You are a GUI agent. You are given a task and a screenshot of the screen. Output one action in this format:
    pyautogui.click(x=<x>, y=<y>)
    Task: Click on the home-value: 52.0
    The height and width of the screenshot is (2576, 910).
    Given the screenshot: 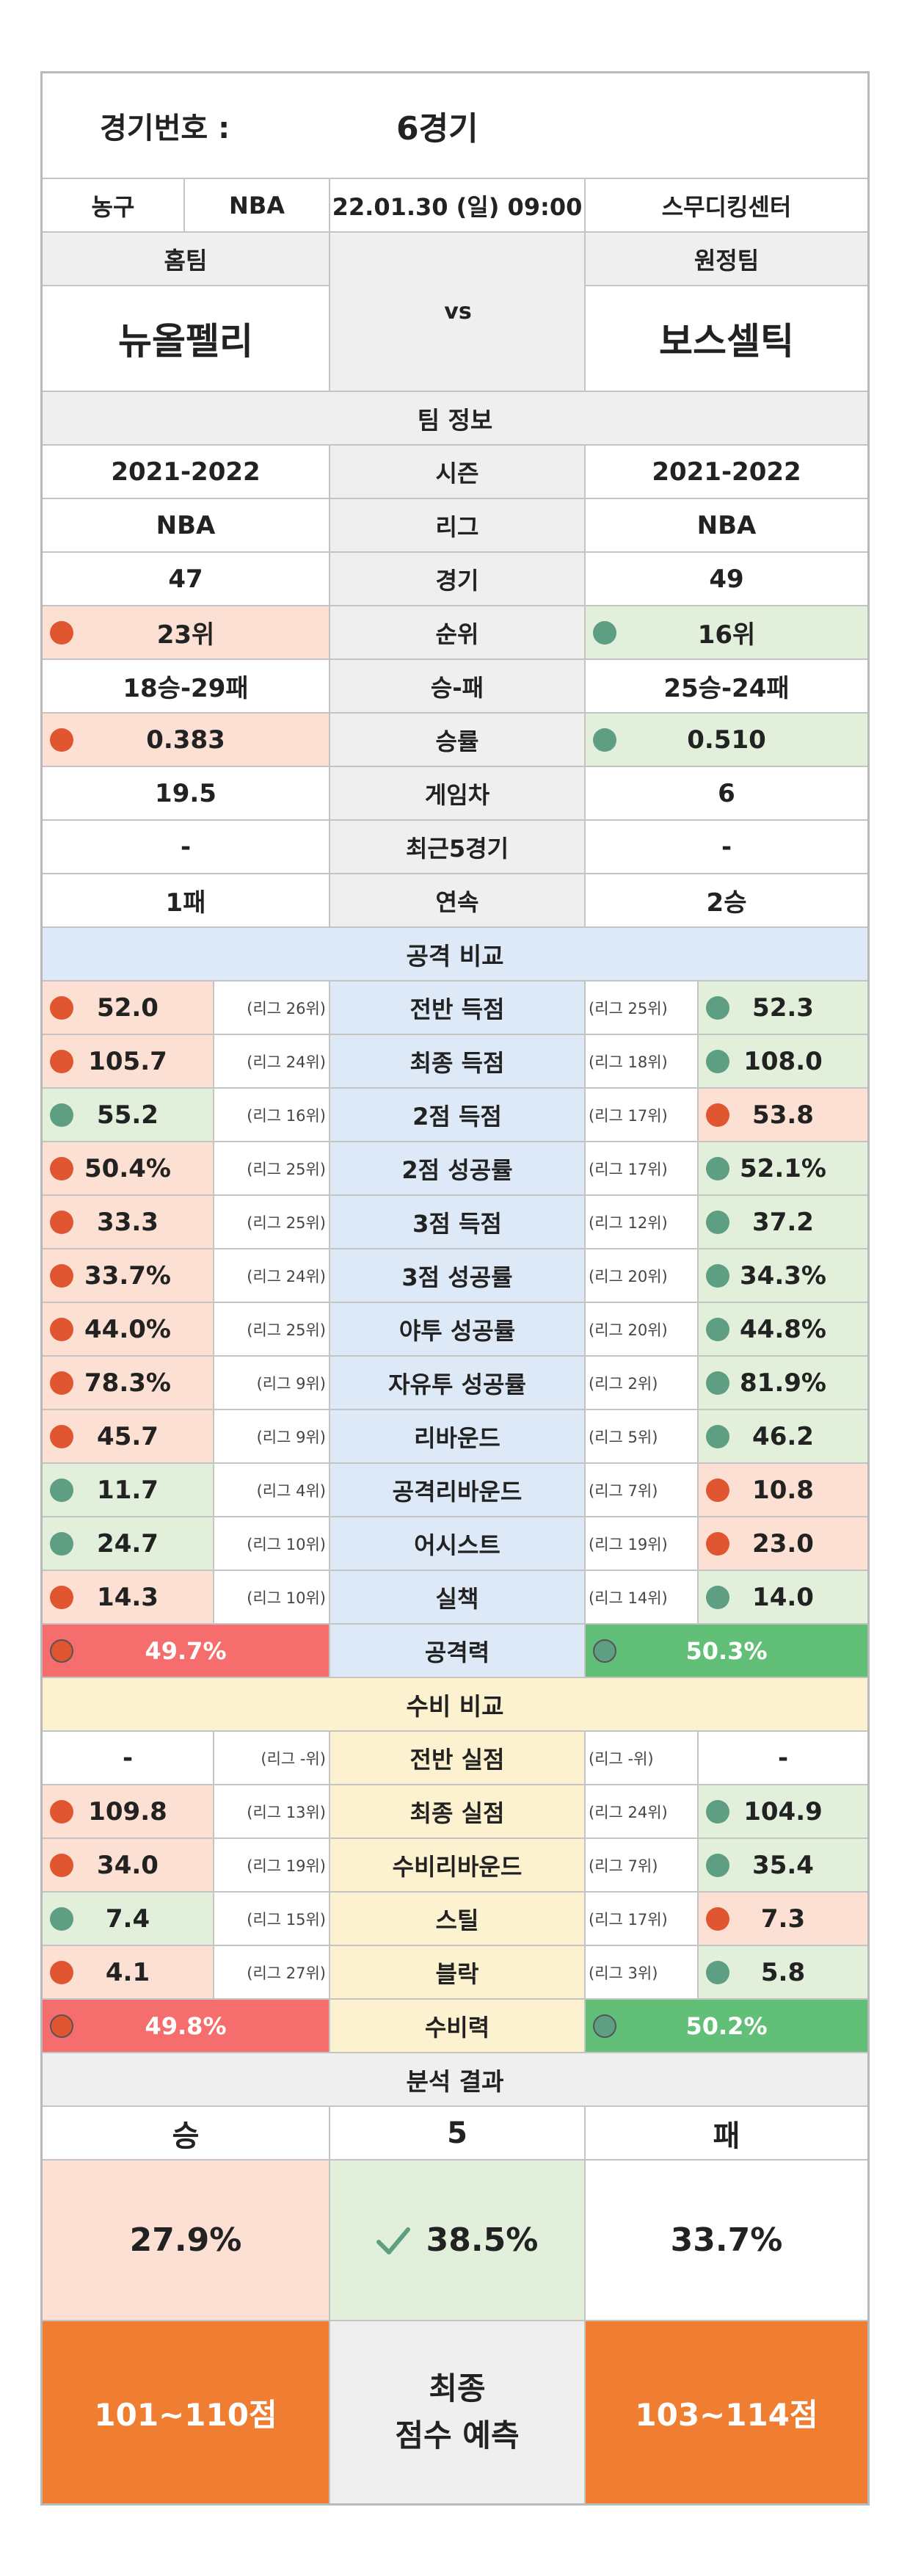 What is the action you would take?
    pyautogui.click(x=128, y=1008)
    